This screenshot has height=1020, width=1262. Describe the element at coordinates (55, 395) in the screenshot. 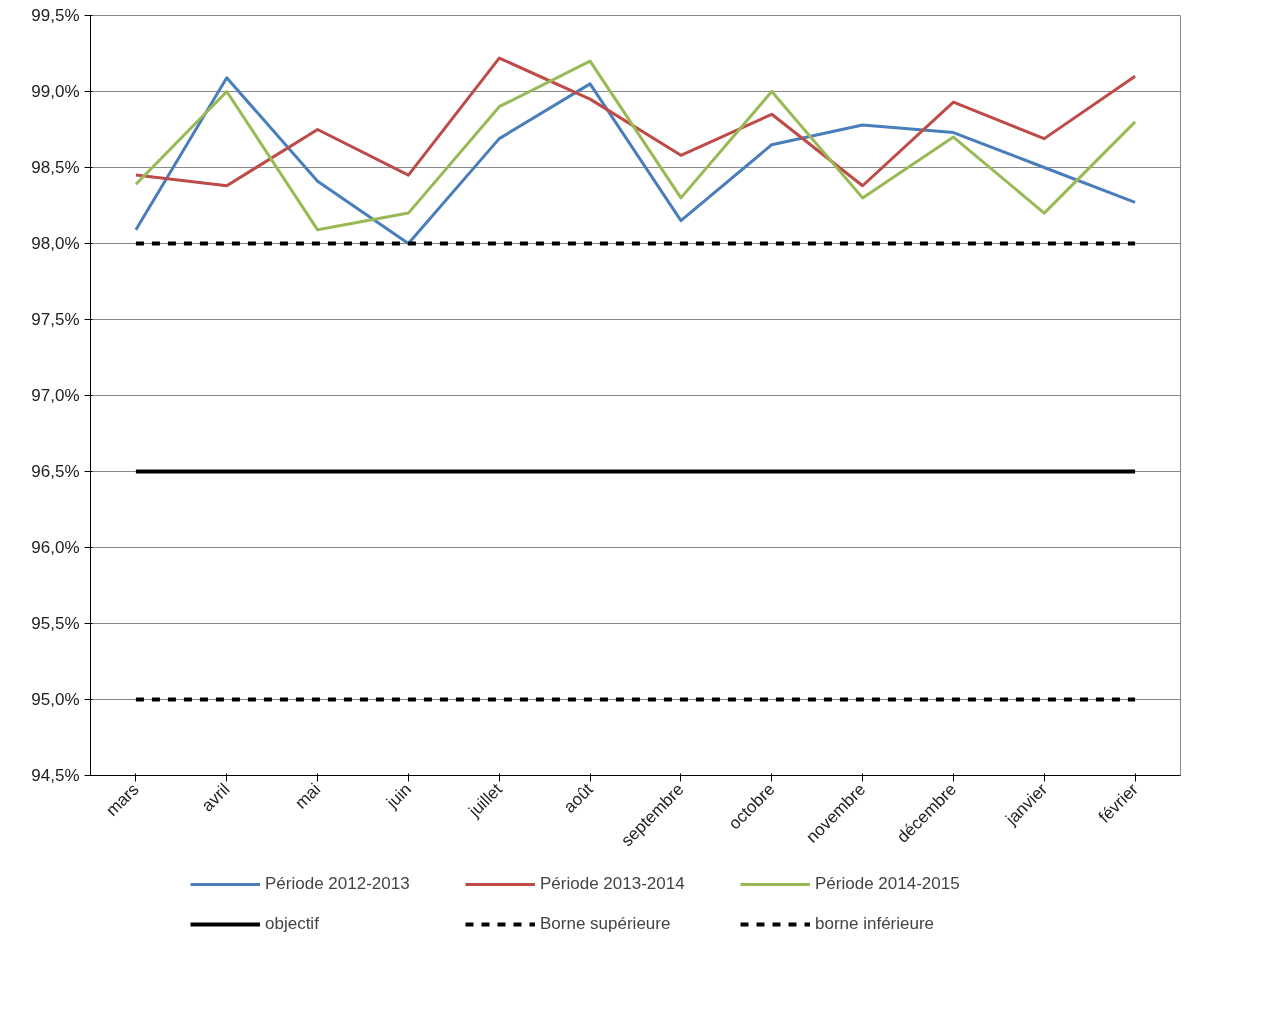

I see `y-tick-label: 97,0%` at that location.